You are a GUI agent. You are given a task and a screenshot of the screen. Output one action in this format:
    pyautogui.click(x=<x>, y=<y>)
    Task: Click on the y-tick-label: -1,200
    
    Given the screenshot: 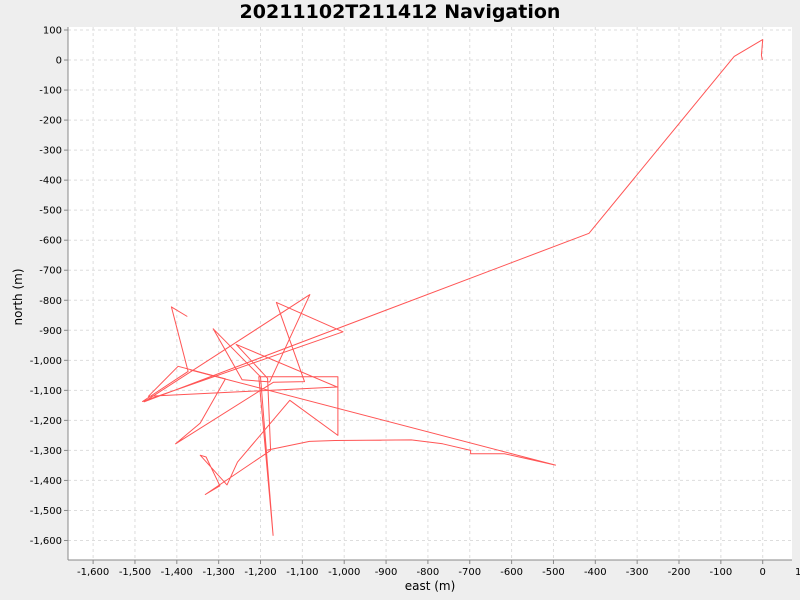 What is the action you would take?
    pyautogui.click(x=46, y=421)
    